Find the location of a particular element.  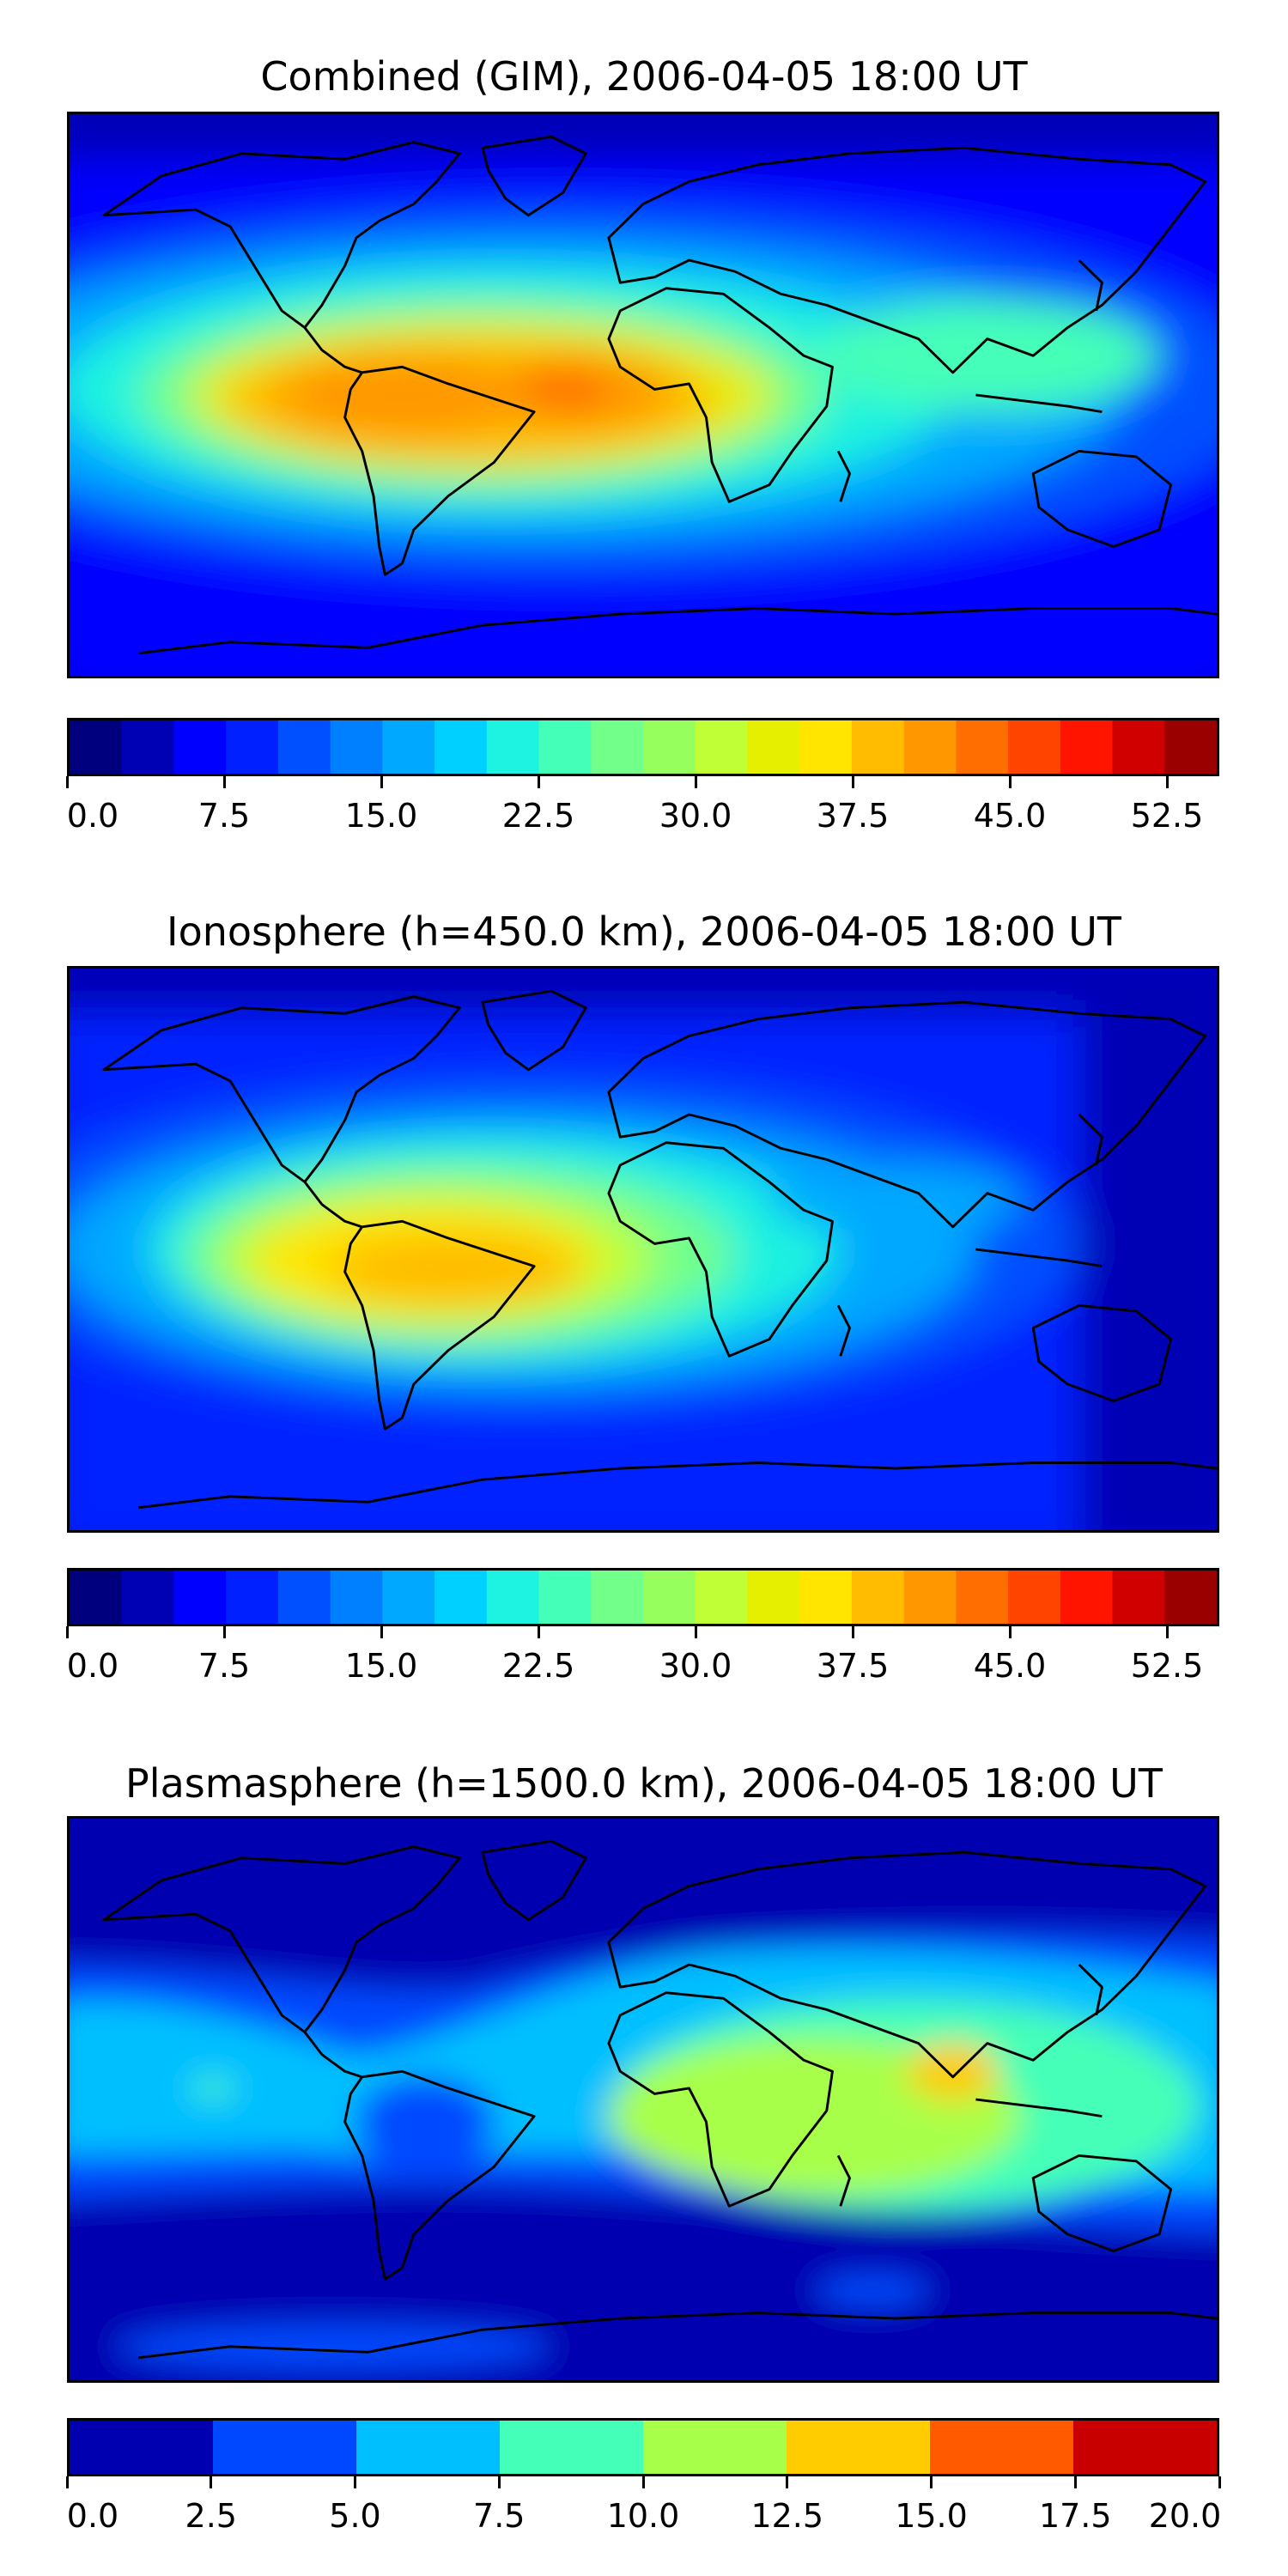

colorbar-plasmasphere is located at coordinates (643, 2447).